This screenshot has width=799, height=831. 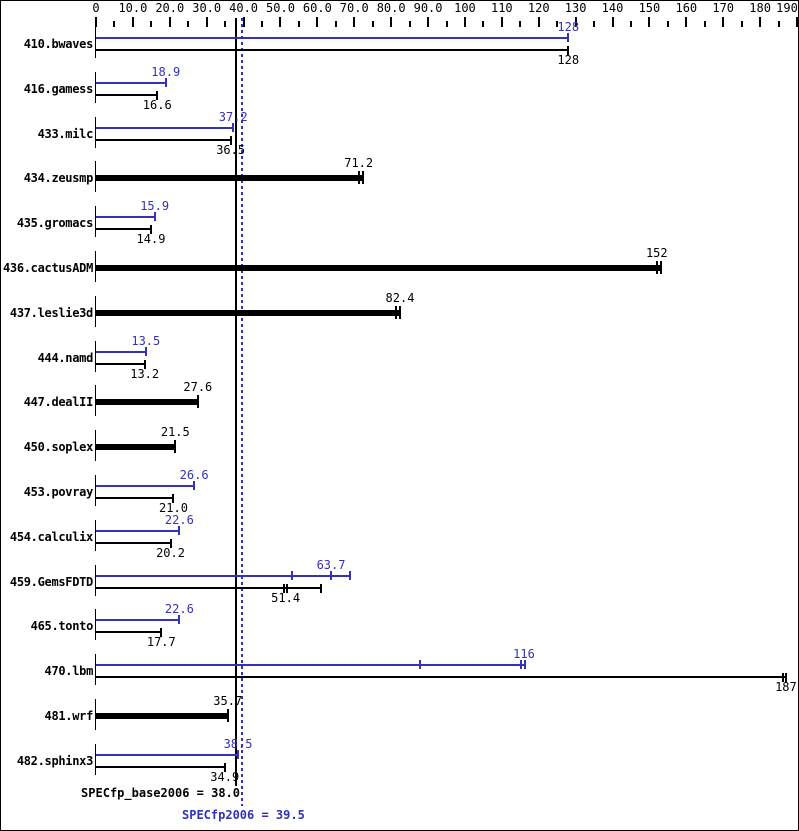 What do you see at coordinates (228, 701) in the screenshot?
I see `base-value-label: 35.7` at bounding box center [228, 701].